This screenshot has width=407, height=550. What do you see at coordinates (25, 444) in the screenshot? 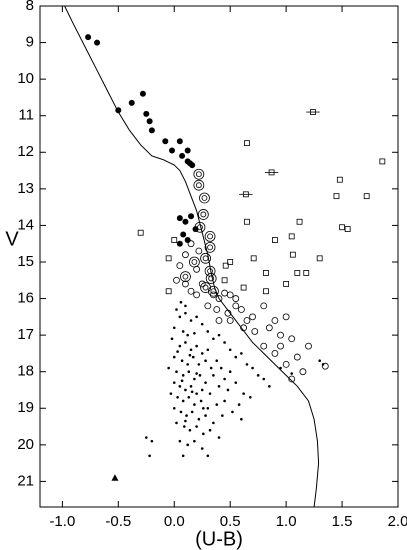
I see `y-tick-label: 20` at bounding box center [25, 444].